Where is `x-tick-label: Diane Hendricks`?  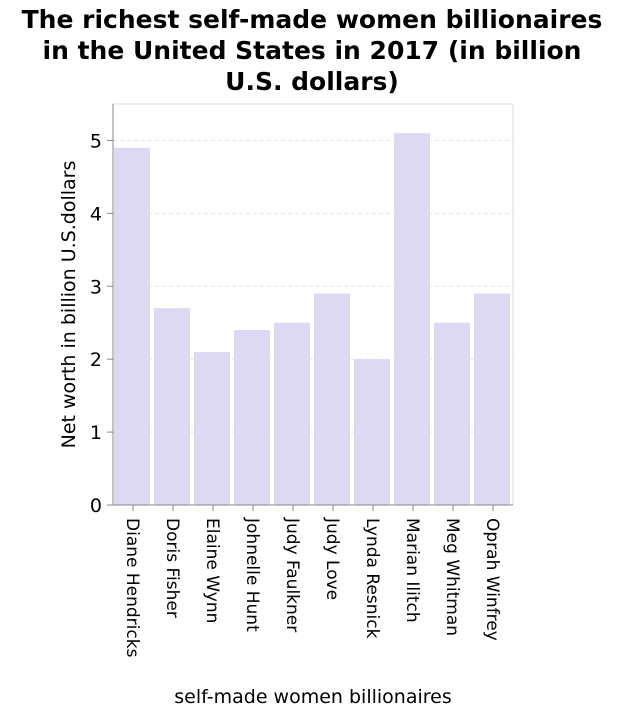 x-tick-label: Diane Hendricks is located at coordinates (132, 588).